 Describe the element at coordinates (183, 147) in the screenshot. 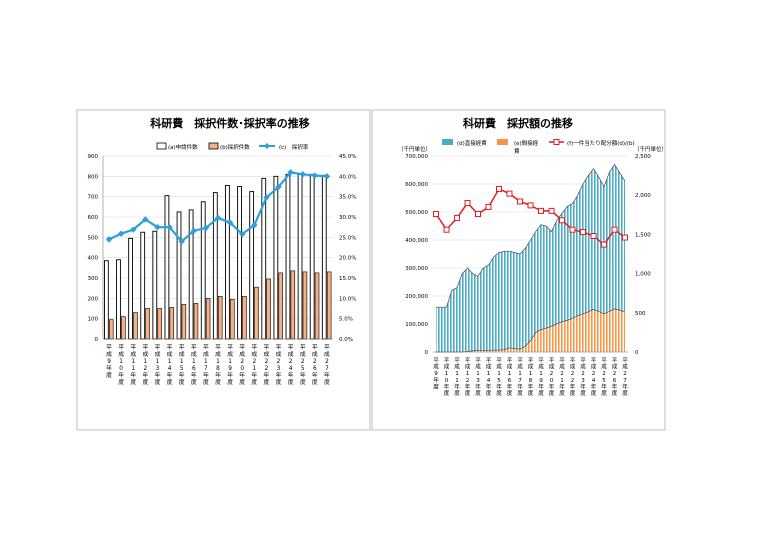

I see `legend-label-applications: (a)申請件数` at that location.